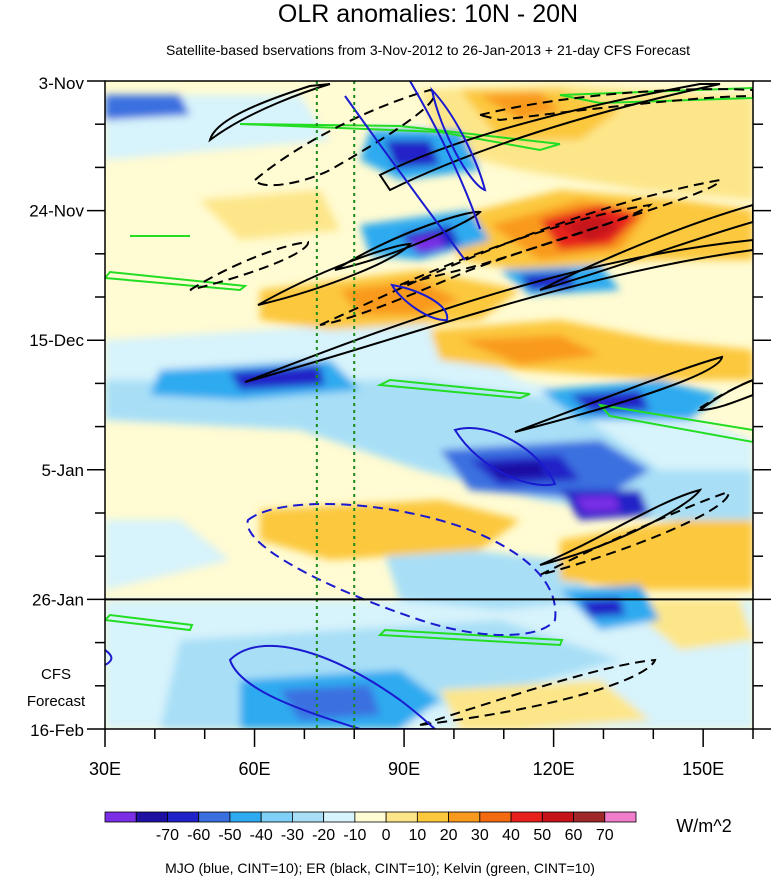 The width and height of the screenshot is (772, 878). I want to click on colorbar-label: 70, so click(605, 835).